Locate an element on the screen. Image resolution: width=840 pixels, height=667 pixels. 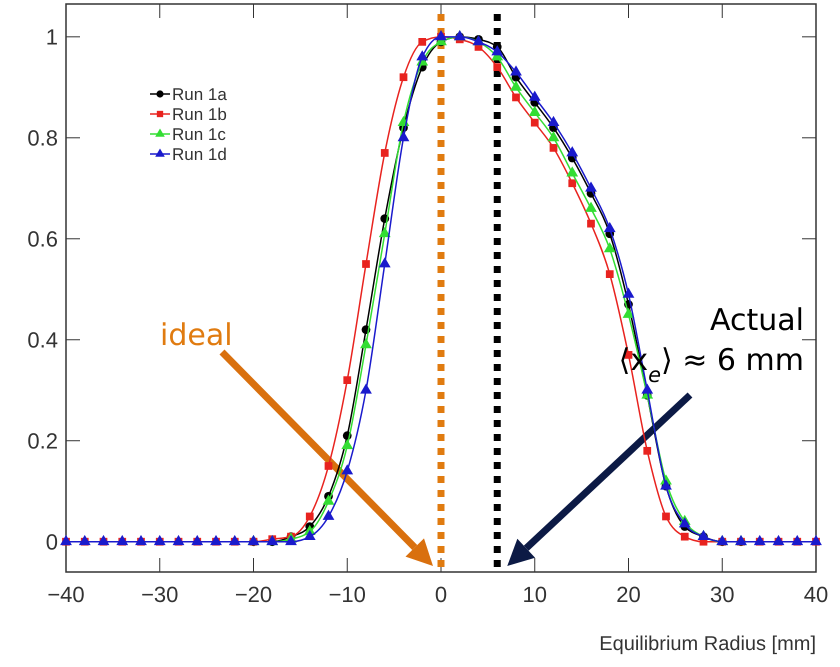
legend-label: Run 1d is located at coordinates (199, 154).